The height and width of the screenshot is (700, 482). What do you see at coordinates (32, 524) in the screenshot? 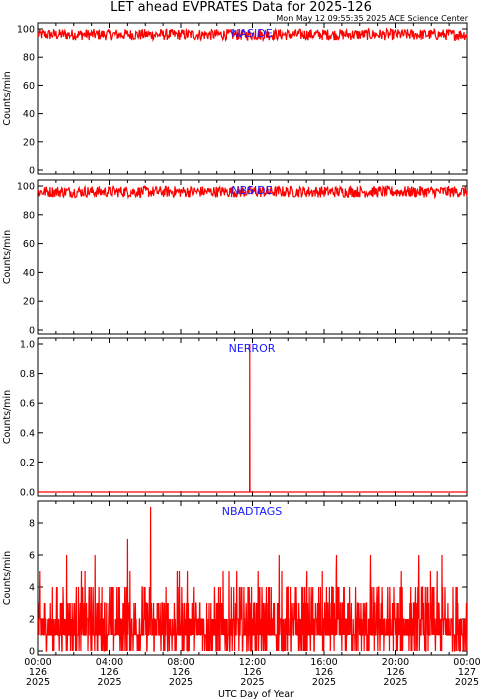
I see `y-tick-label: 8` at bounding box center [32, 524].